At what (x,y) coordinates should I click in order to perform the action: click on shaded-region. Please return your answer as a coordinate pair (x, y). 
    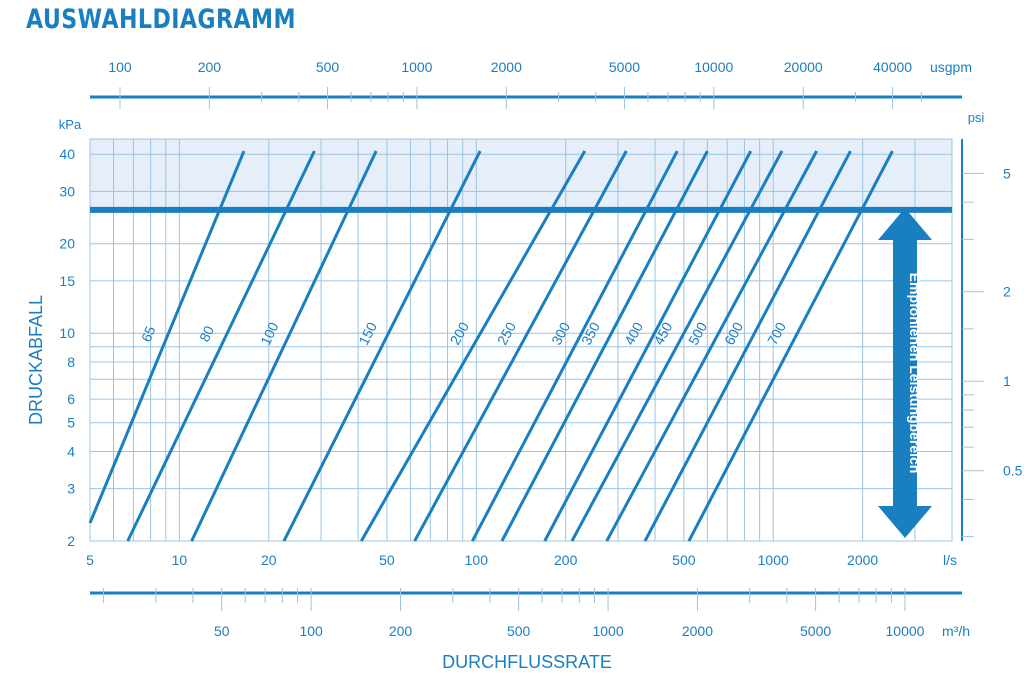
    Looking at the image, I should click on (521, 174).